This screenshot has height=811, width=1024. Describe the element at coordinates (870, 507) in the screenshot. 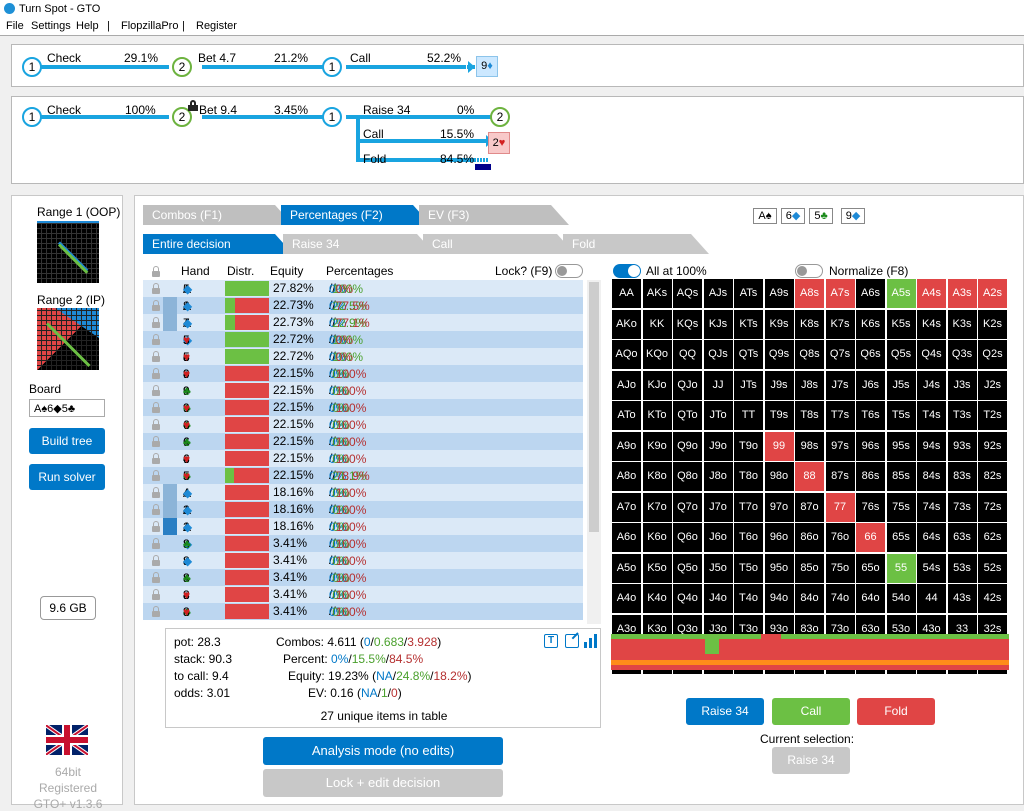

I see `matrix-cell: 76s` at that location.